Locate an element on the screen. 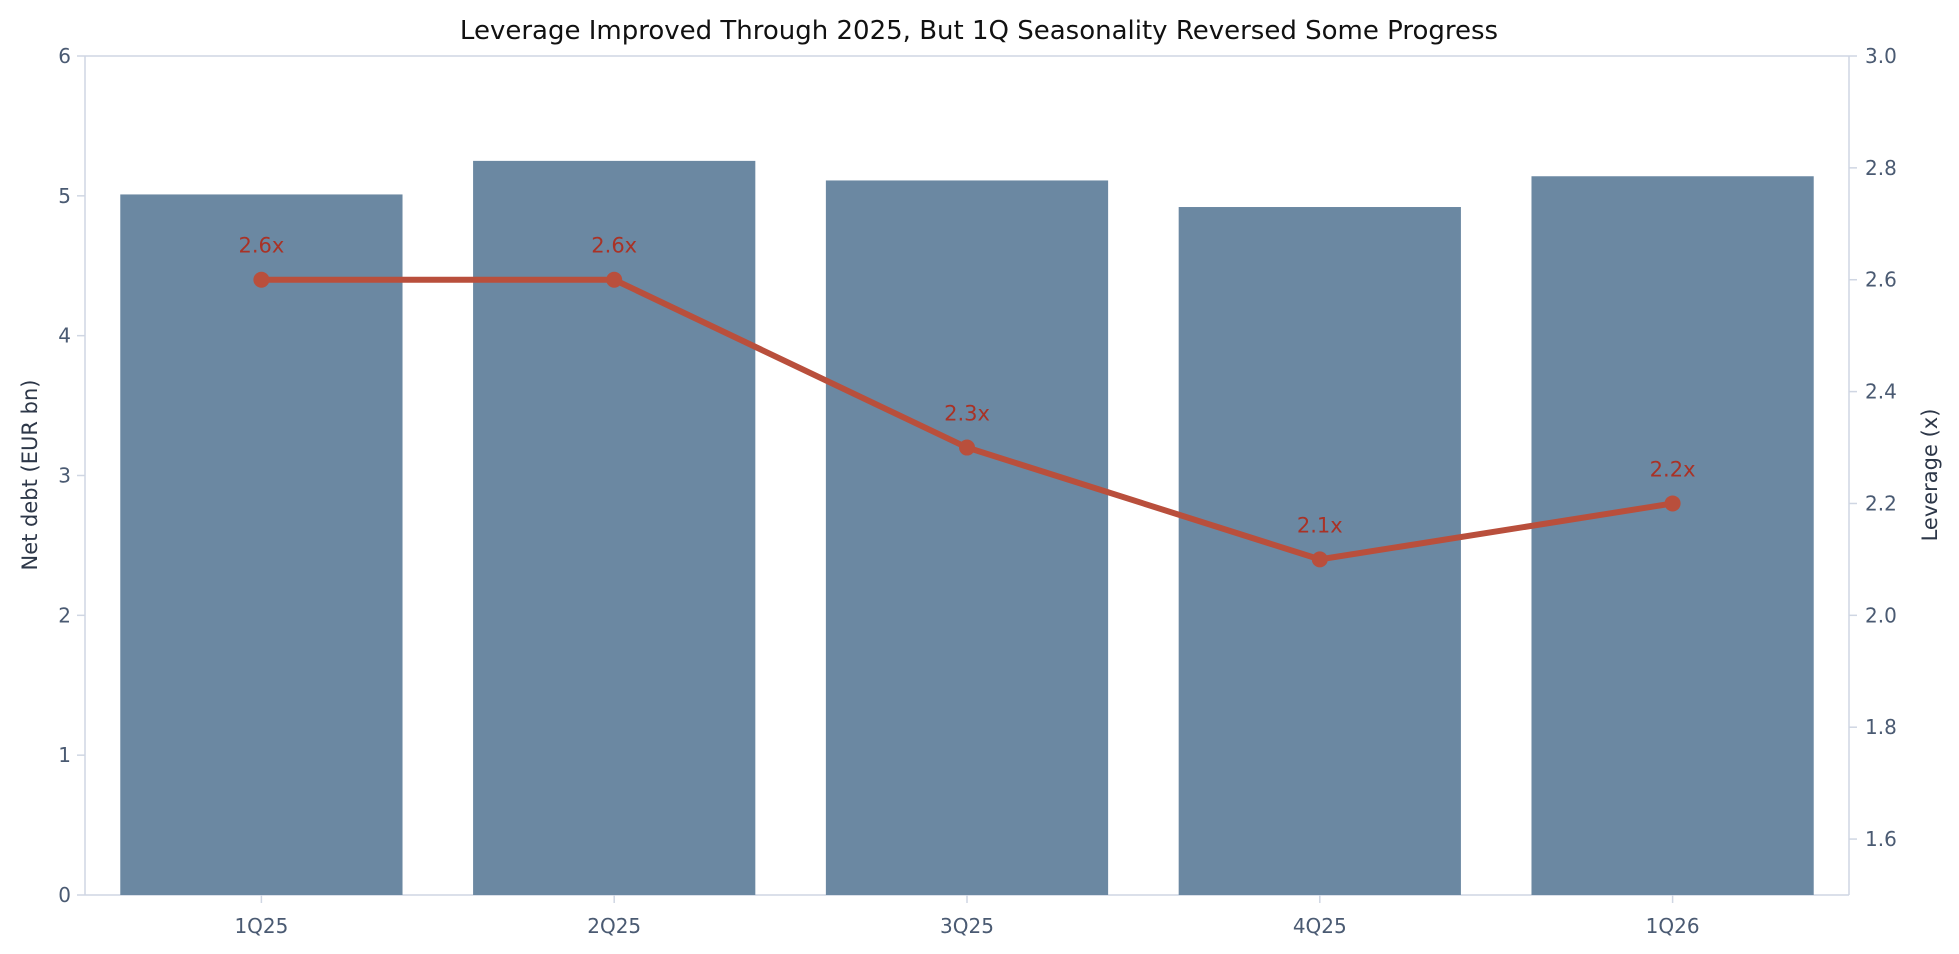 The image size is (1959, 954). leverage-label-3Q25: 2.3x is located at coordinates (967, 414).